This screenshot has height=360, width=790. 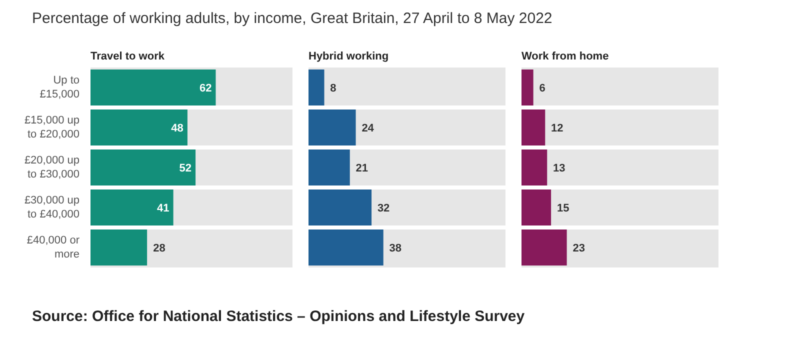 What do you see at coordinates (383, 208) in the screenshot?
I see `data-label: 32` at bounding box center [383, 208].